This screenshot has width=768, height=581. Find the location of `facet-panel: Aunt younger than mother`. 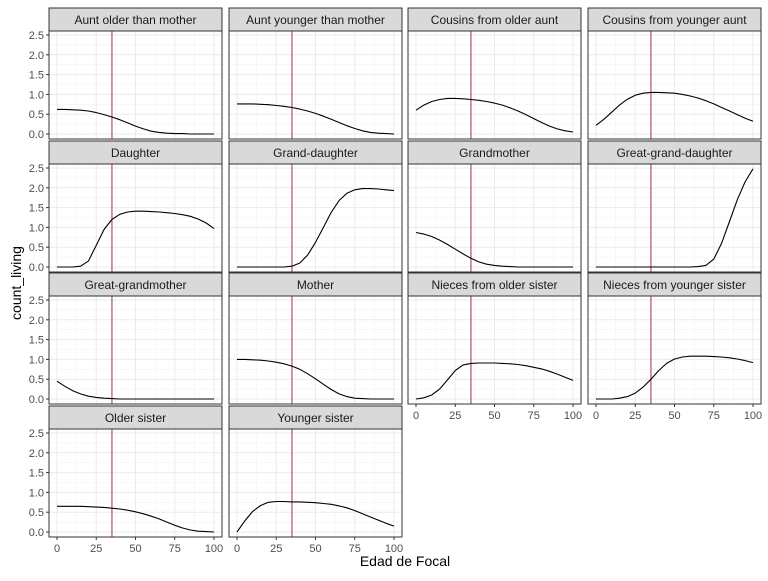

facet-panel: Aunt younger than mother is located at coordinates (315, 73).